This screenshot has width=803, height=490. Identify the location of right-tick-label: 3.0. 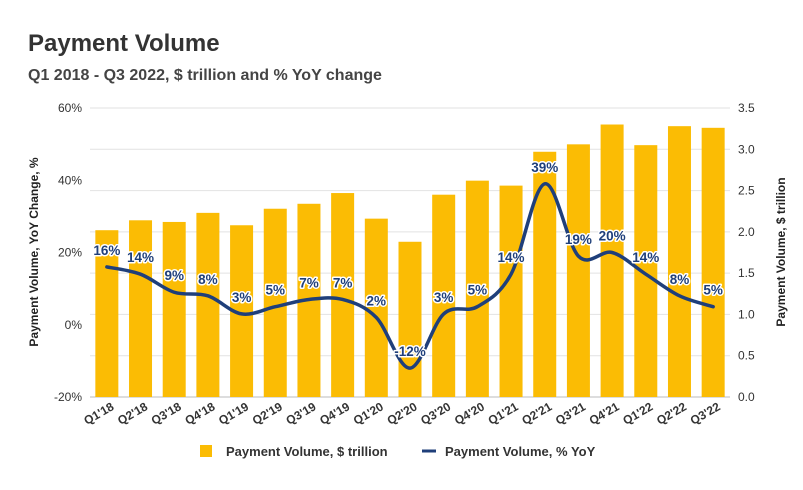
(746, 149).